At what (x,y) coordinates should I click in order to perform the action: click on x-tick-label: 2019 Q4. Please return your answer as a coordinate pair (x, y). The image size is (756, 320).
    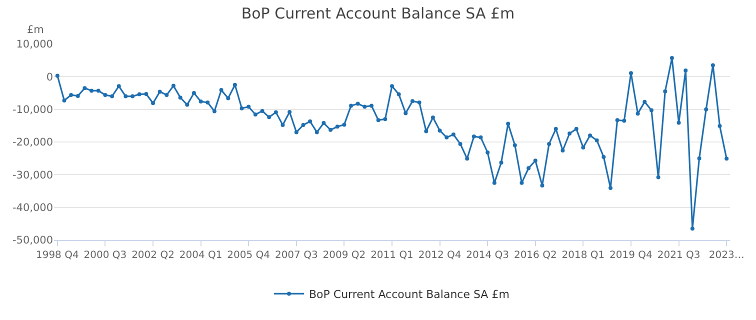
    Looking at the image, I should click on (631, 255).